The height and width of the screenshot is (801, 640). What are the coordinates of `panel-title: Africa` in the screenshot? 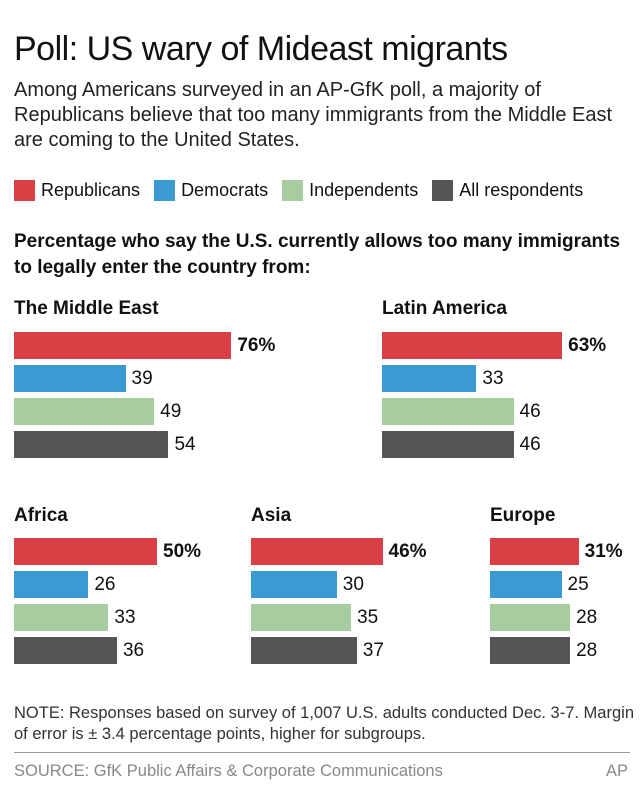 It's located at (41, 515).